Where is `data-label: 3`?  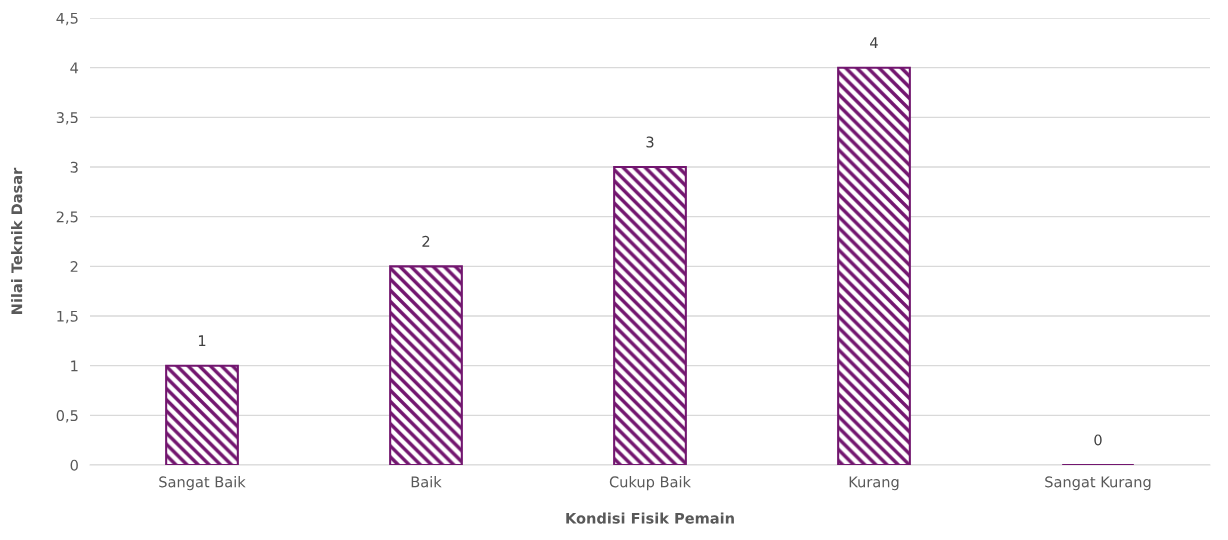
data-label: 3 is located at coordinates (650, 142).